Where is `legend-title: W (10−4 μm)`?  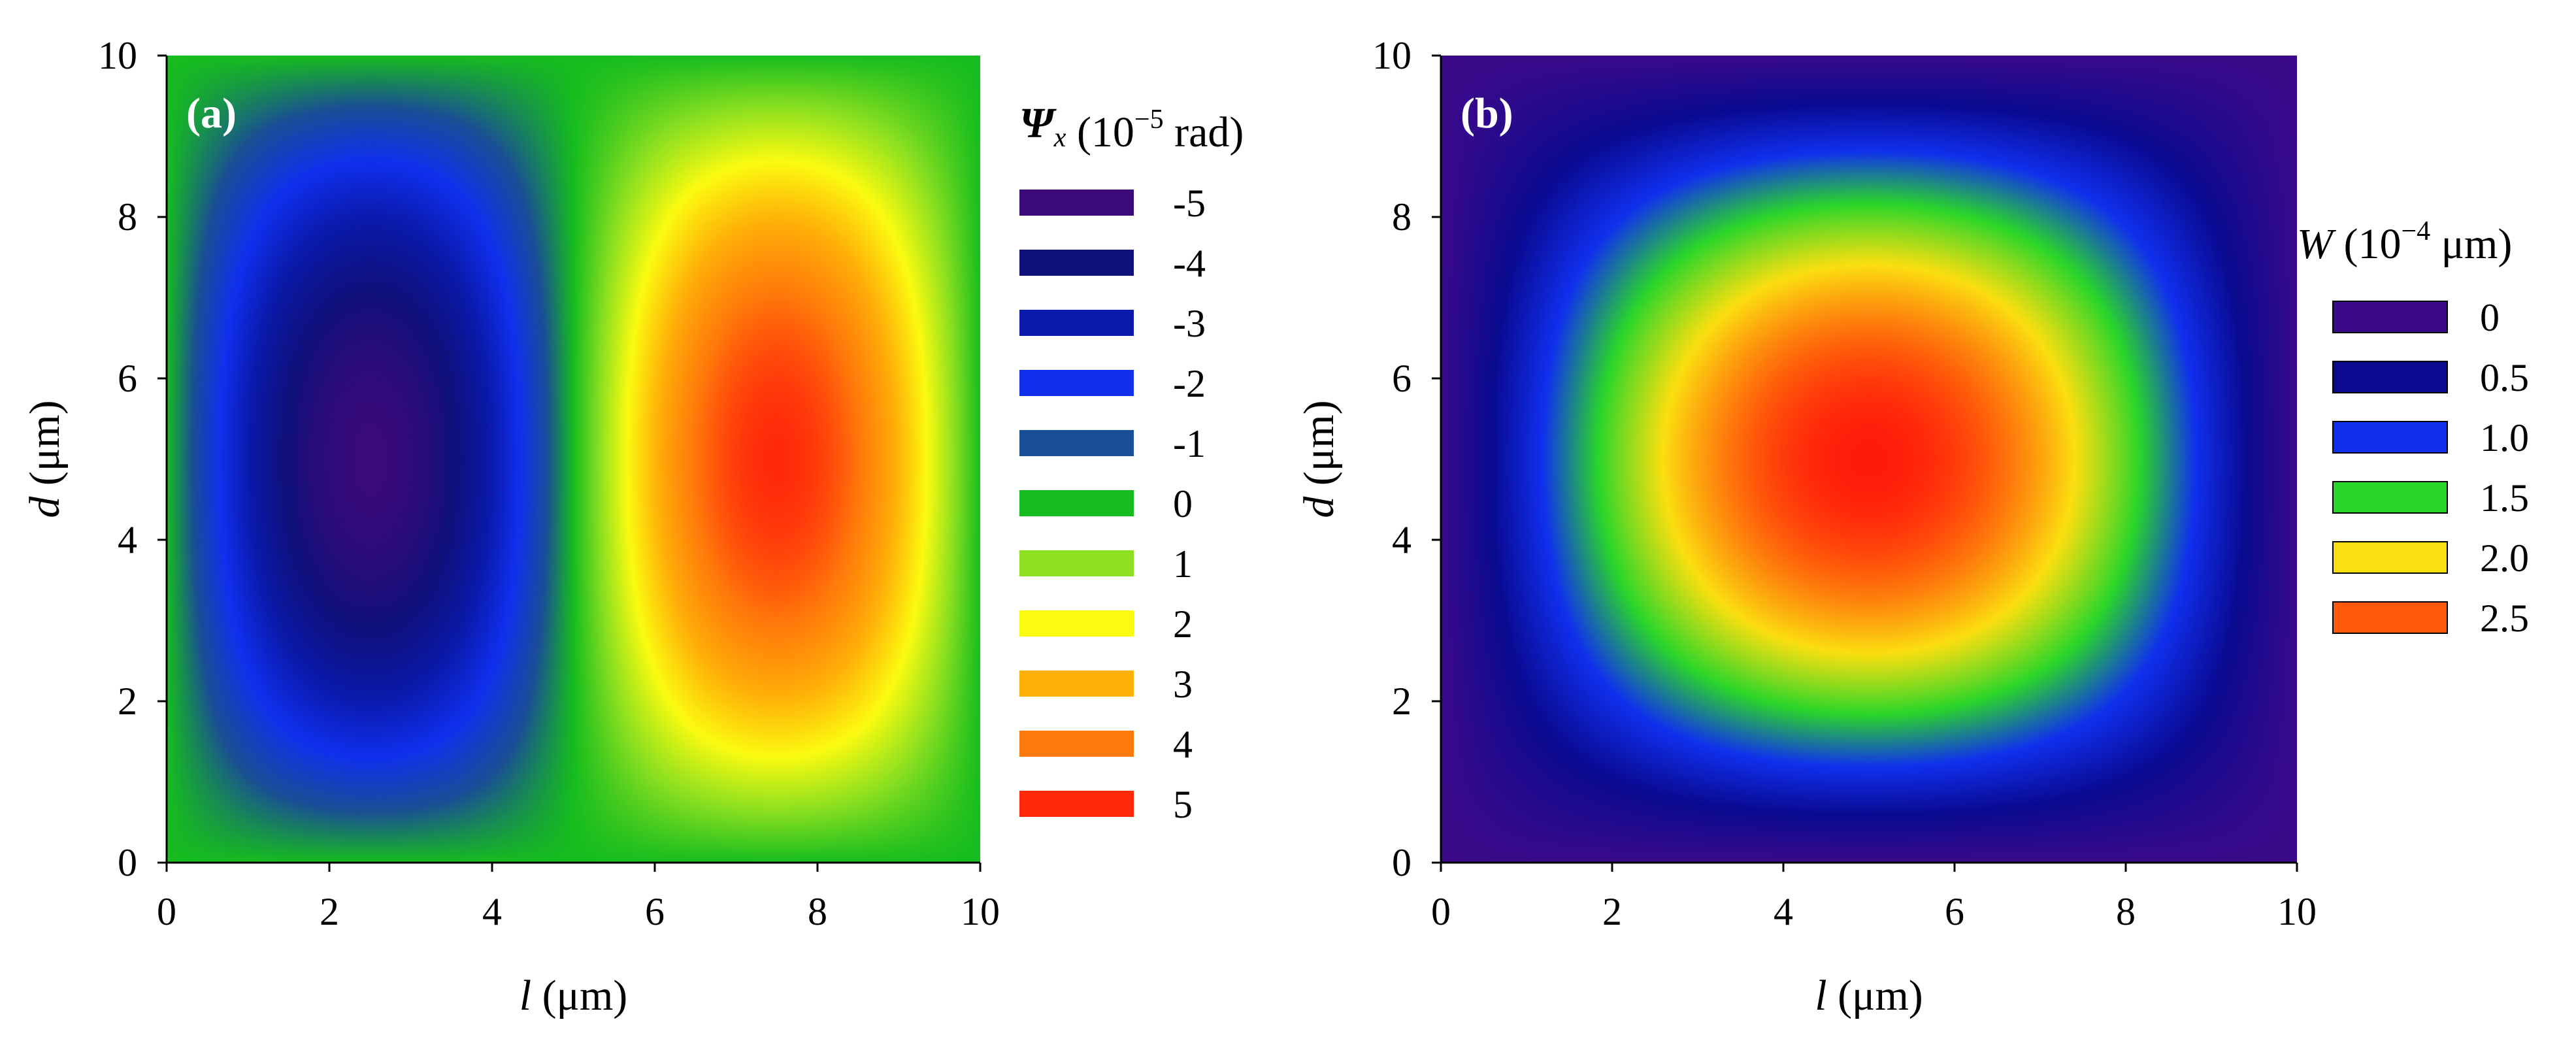 legend-title: W (10−4 μm) is located at coordinates (2404, 242).